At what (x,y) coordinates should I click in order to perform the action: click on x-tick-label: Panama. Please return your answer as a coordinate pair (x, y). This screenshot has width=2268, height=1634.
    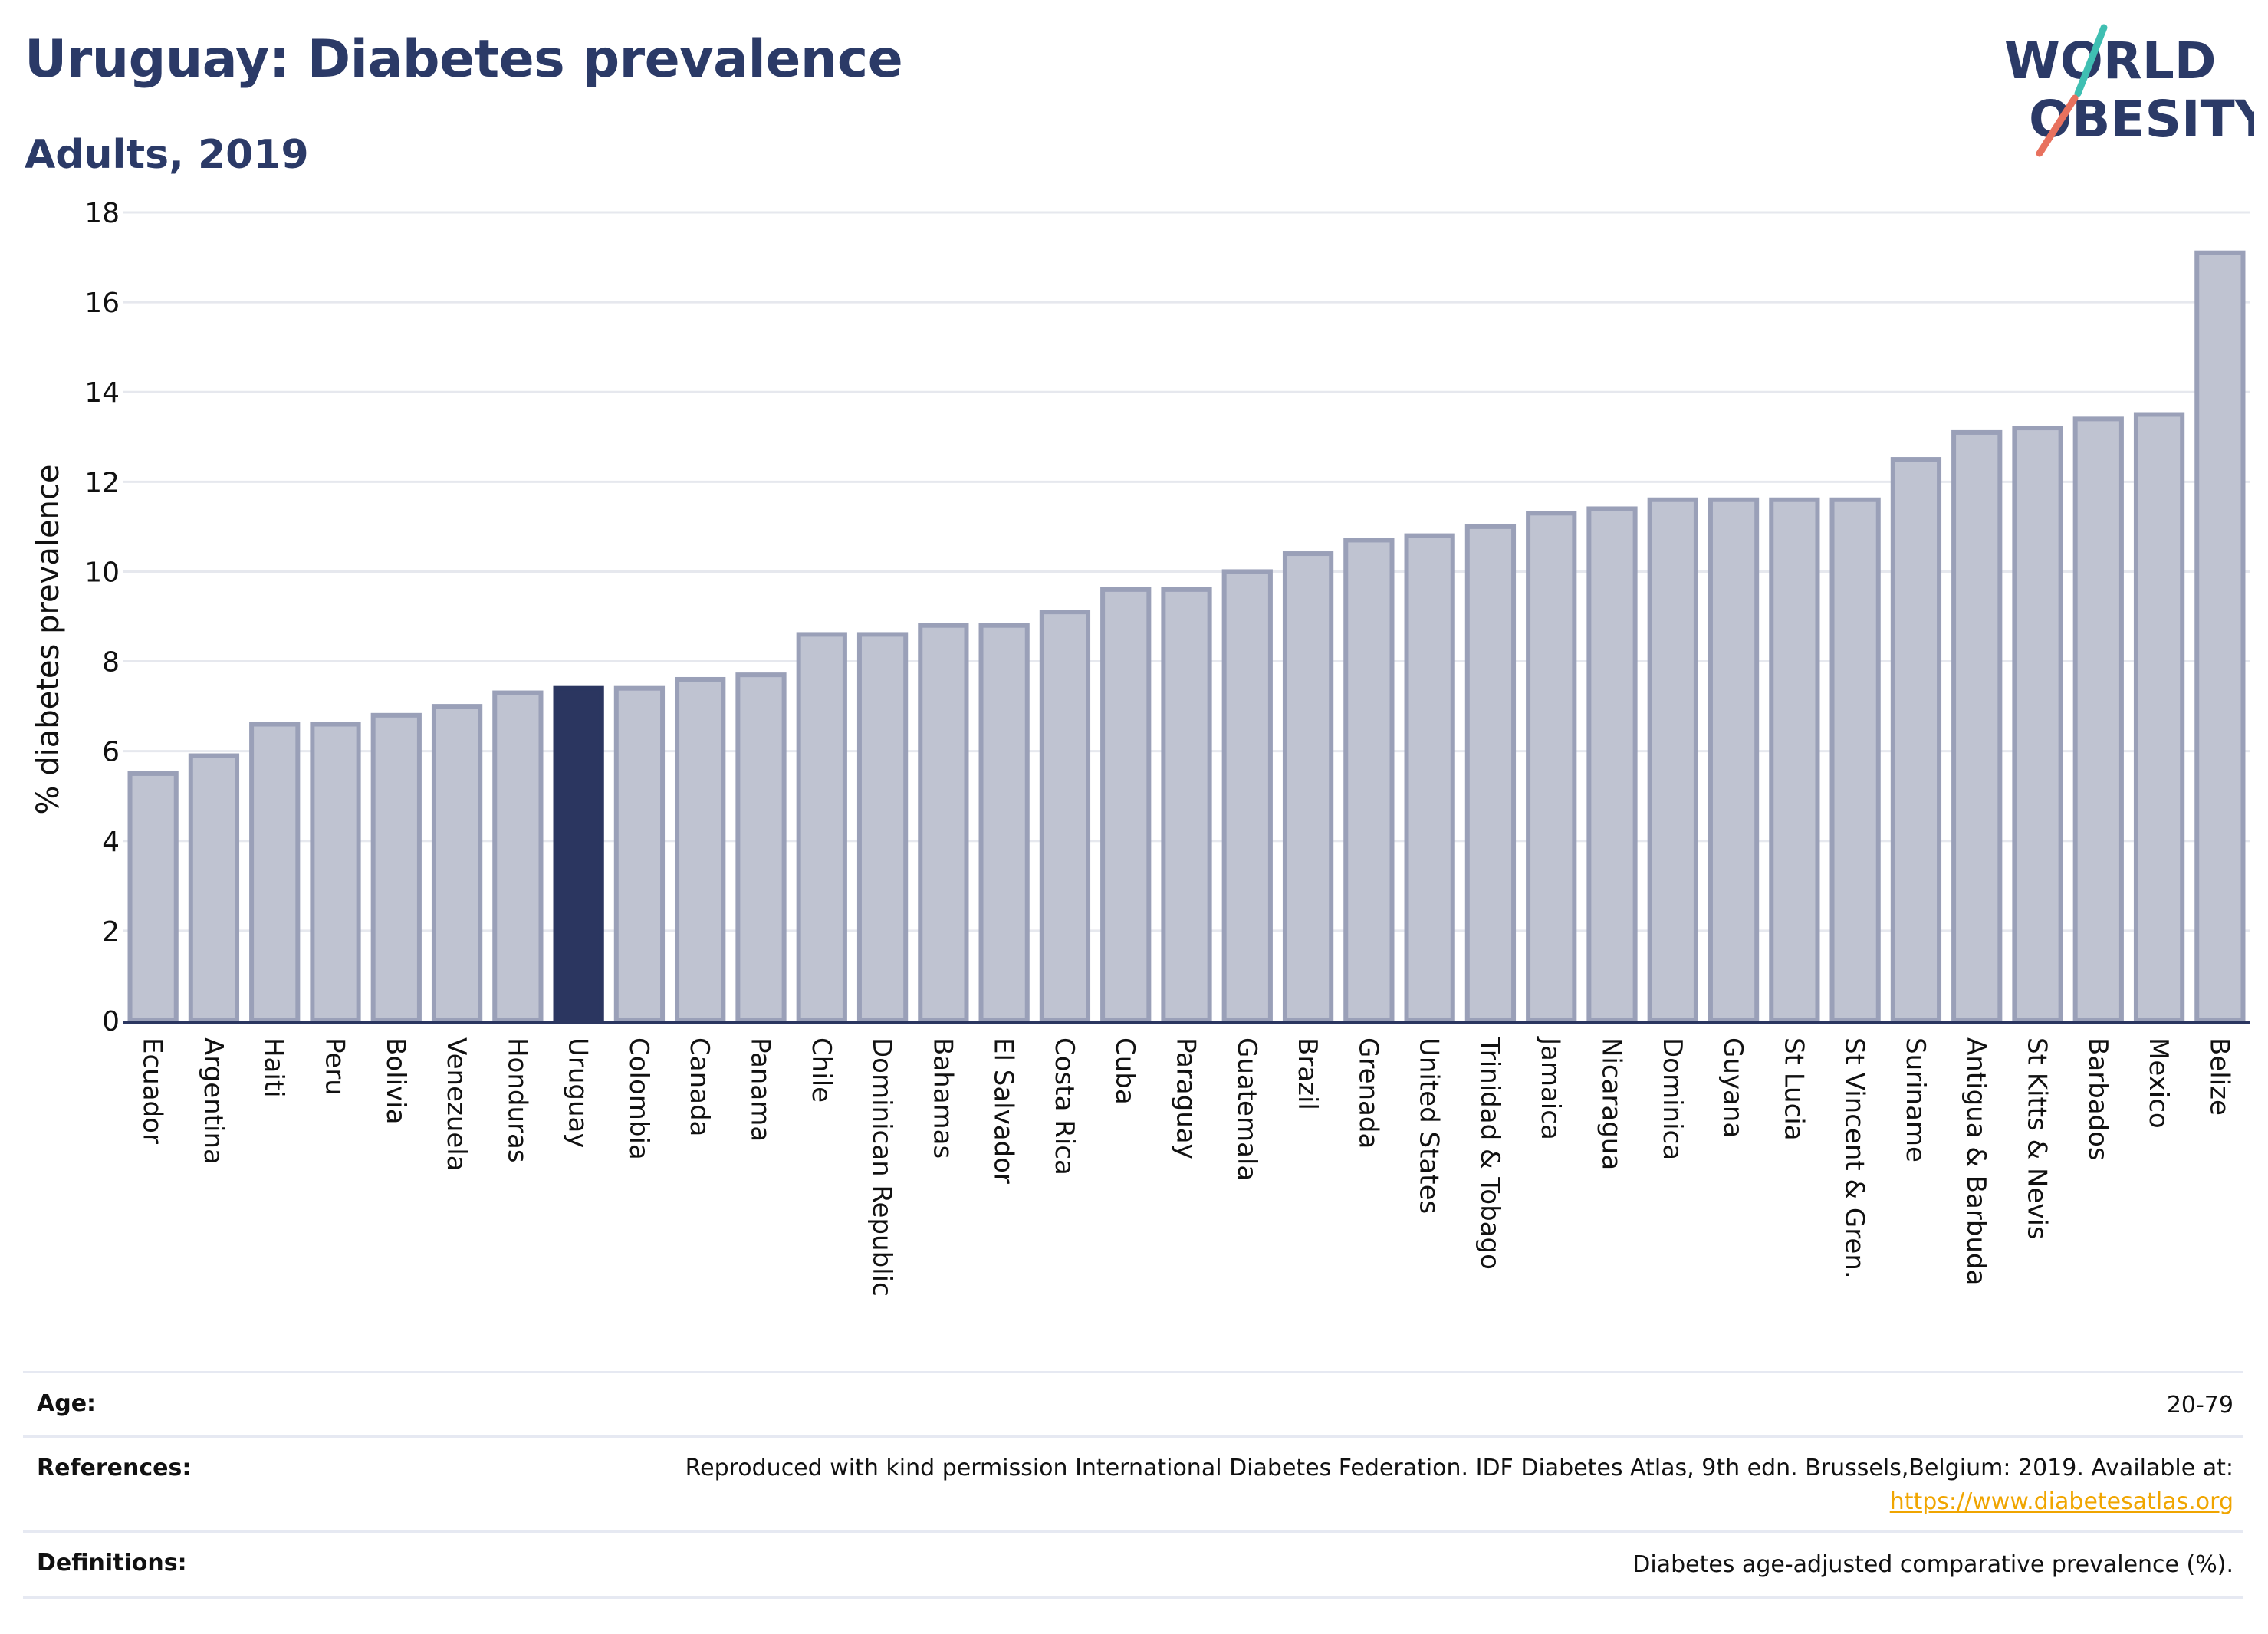
    Looking at the image, I should click on (760, 1089).